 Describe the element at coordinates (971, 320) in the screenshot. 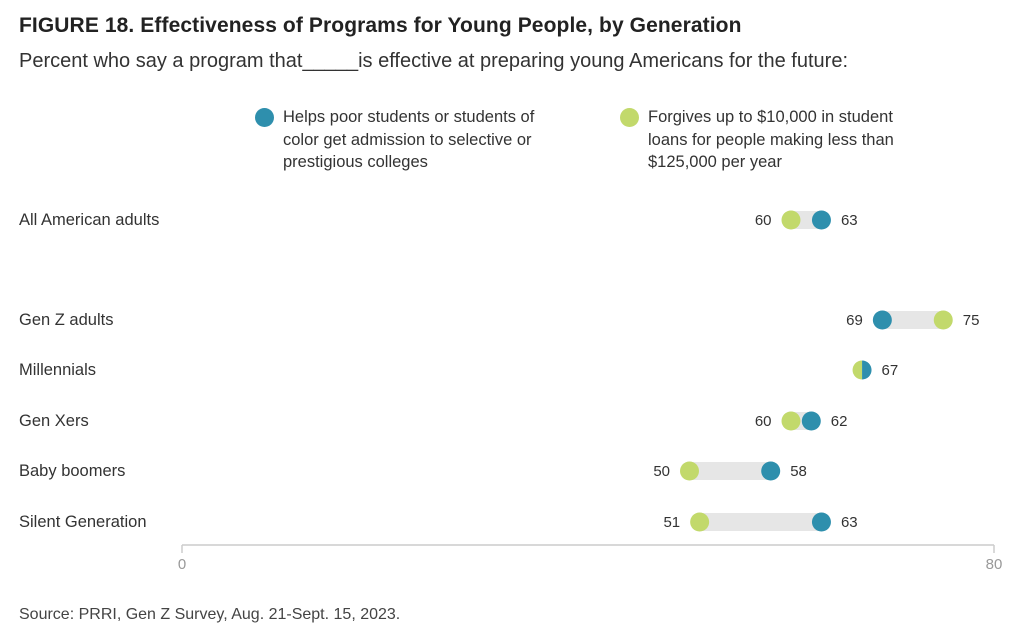

I see `data-label: 75` at that location.